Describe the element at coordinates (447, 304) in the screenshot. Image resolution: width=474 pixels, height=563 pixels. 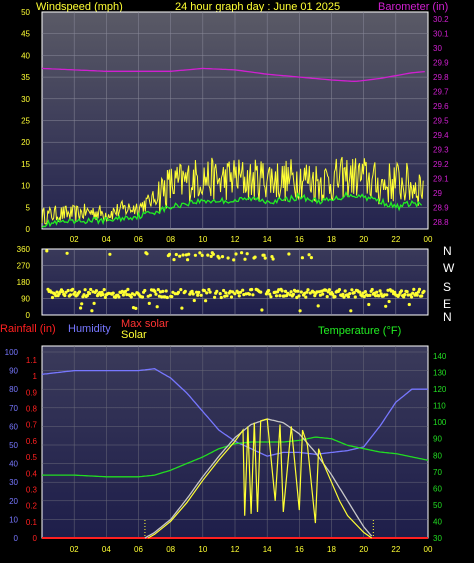
I see `compass-label: E` at that location.